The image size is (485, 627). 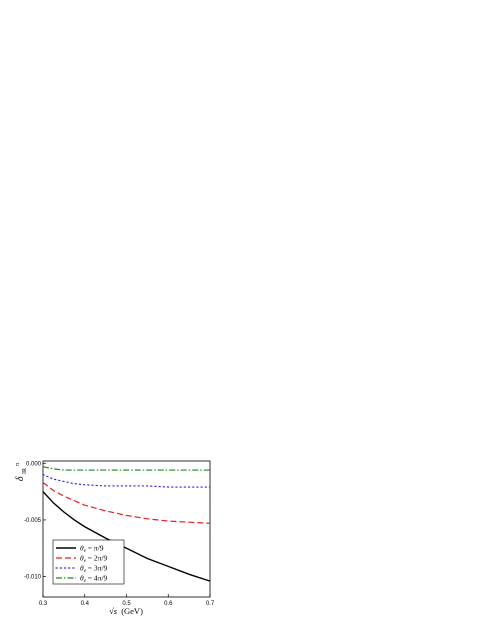 What do you see at coordinates (33, 578) in the screenshot?
I see `y-tick-label: -0.010` at bounding box center [33, 578].